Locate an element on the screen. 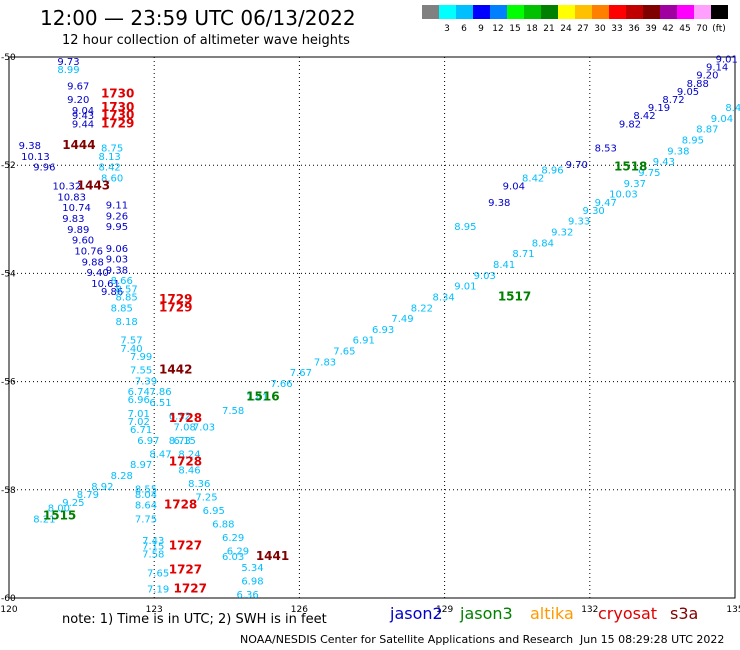 This screenshot has width=740, height=650. wave-height-label: 6.51 is located at coordinates (160, 403).